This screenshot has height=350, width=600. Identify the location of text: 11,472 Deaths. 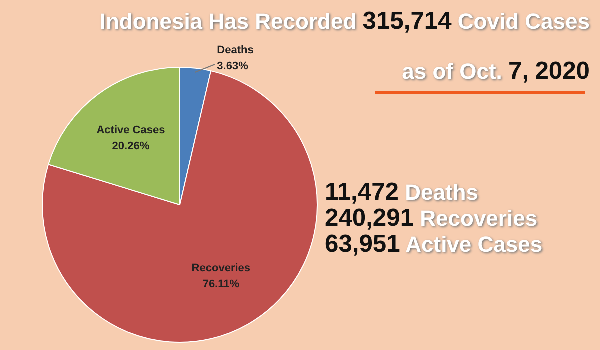
(401, 192).